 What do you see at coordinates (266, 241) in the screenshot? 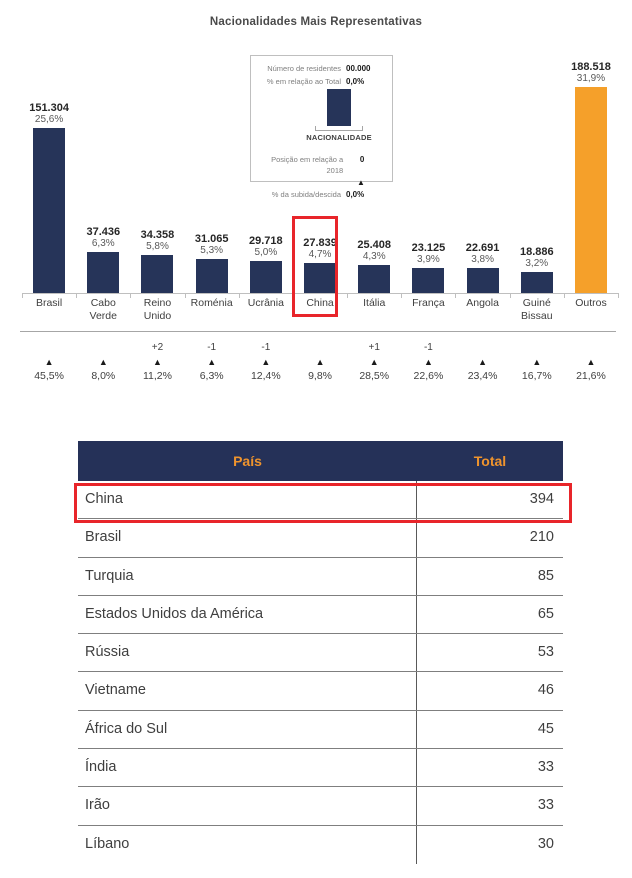
I see `bar-value-label: 29.718` at bounding box center [266, 241].